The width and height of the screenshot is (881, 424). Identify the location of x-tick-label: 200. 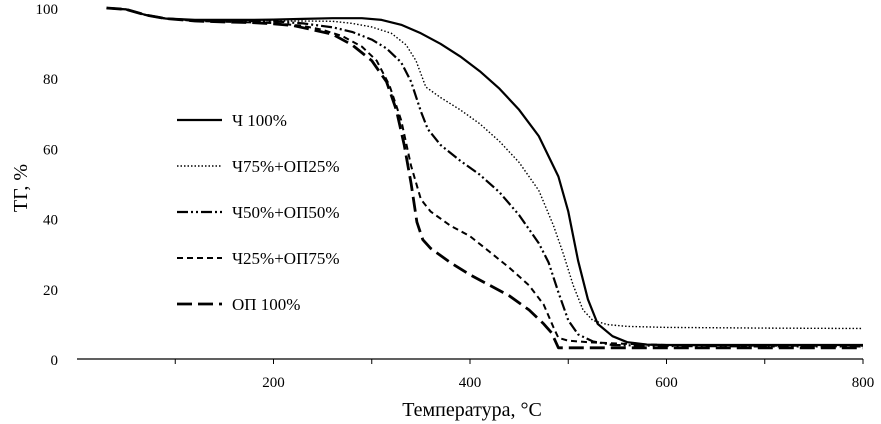
(273, 383).